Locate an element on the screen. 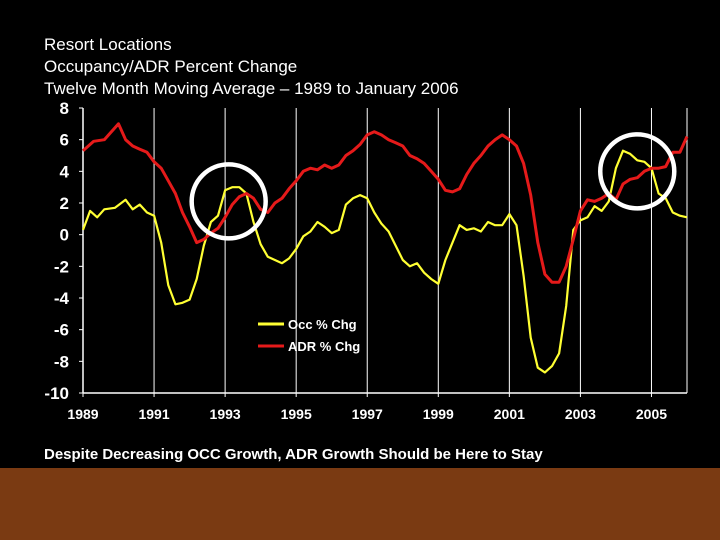 This screenshot has width=720, height=540. y-tick-label--4: -4 is located at coordinates (62, 298).